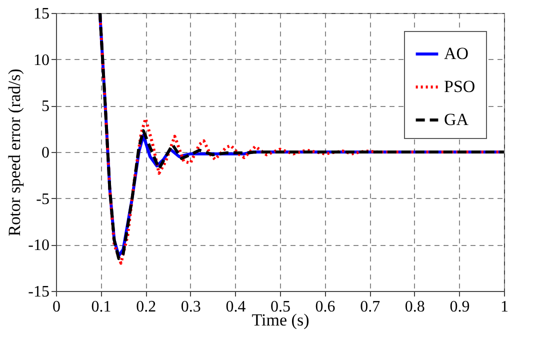 The width and height of the screenshot is (550, 352). I want to click on y-tick-label: 0, so click(46, 153).